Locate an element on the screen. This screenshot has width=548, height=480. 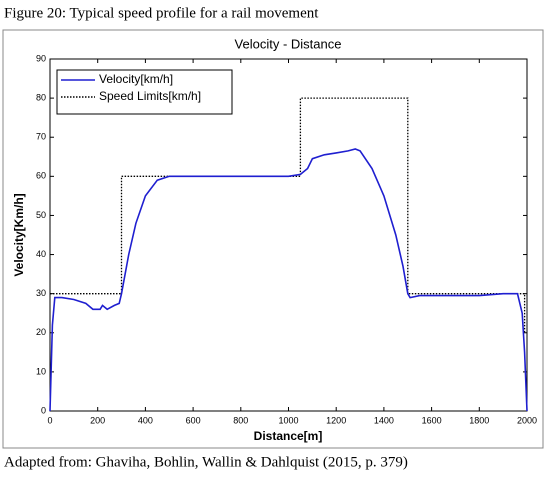
y-tick-label: 90 is located at coordinates (41, 58).